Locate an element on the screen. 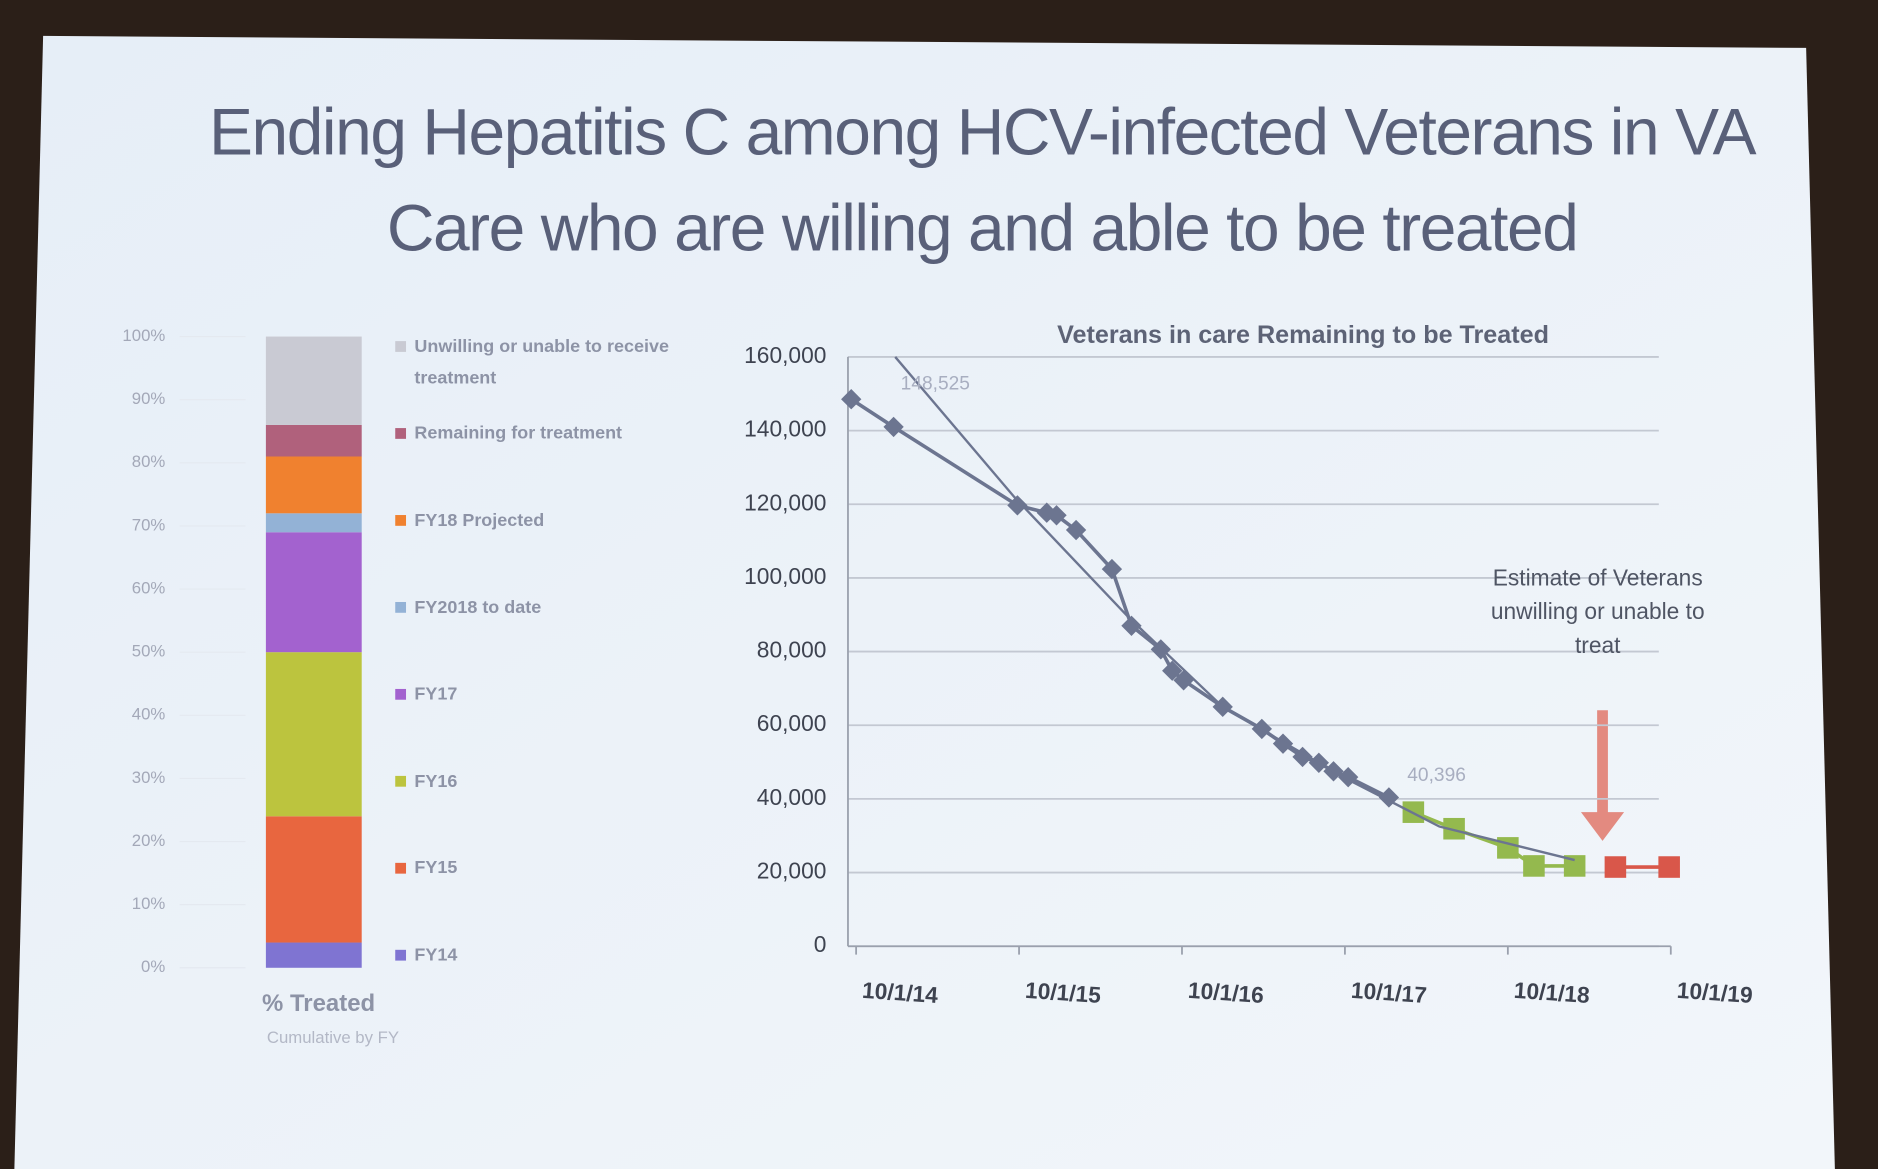  y-tick-label: 10% is located at coordinates (149, 903).